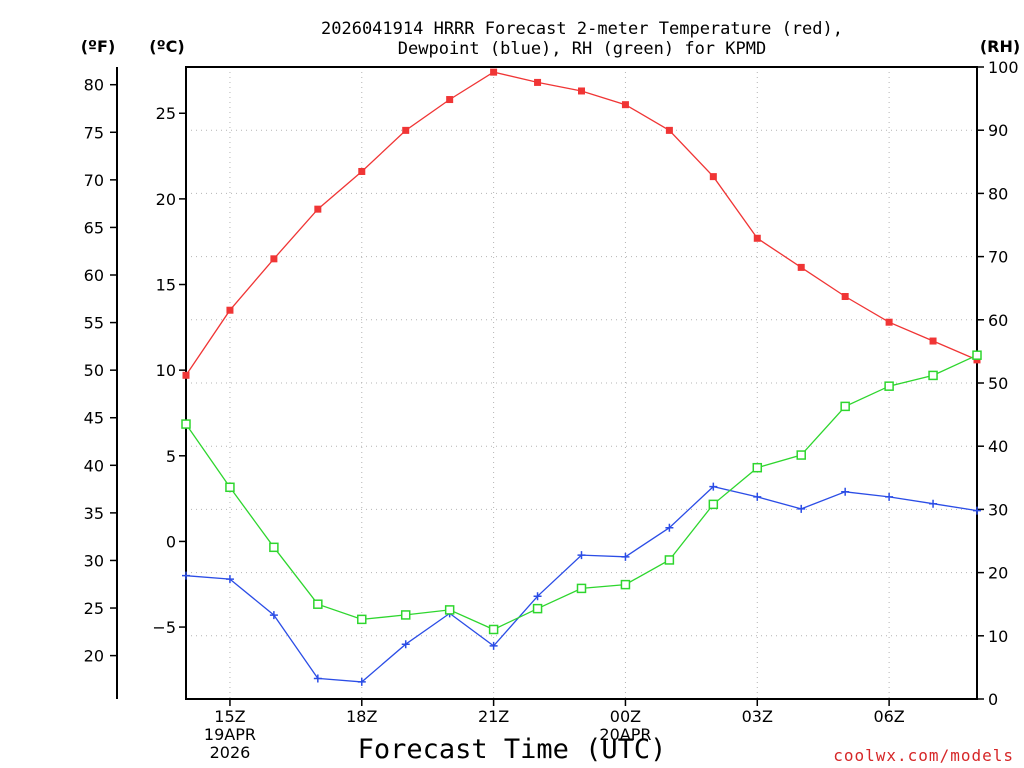 The height and width of the screenshot is (768, 1024). I want to click on rh-tick-label: 100, so click(1003, 67).